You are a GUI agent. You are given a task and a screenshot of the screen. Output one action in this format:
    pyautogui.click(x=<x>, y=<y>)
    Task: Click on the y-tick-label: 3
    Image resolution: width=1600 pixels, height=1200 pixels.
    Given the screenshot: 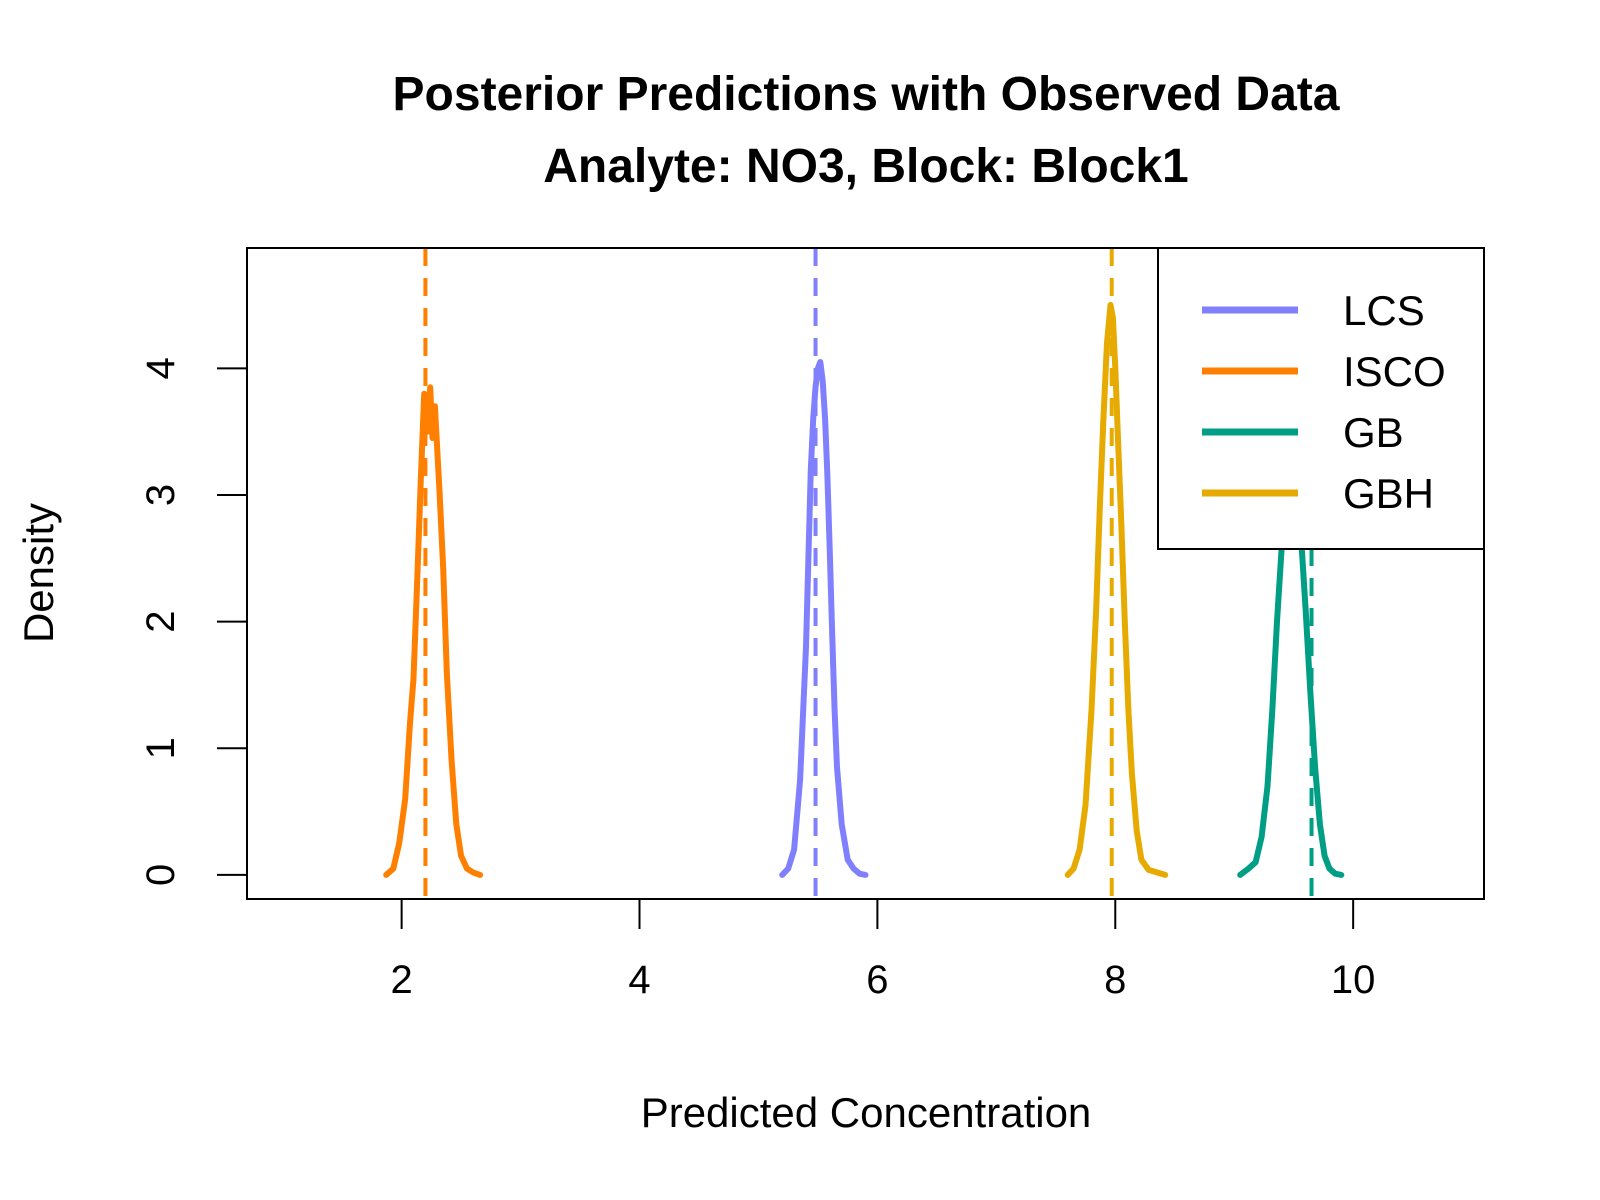 What is the action you would take?
    pyautogui.click(x=161, y=495)
    